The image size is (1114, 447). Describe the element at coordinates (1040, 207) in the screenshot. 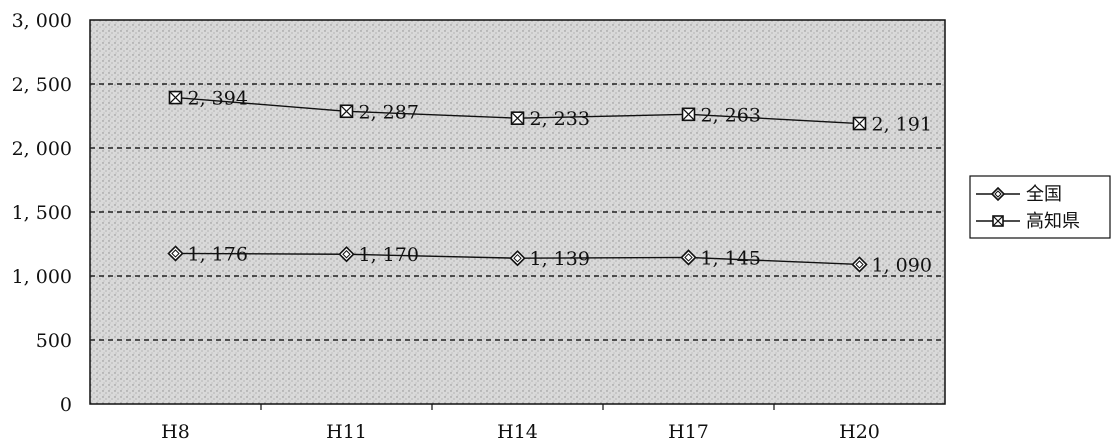

I see `legend-box` at that location.